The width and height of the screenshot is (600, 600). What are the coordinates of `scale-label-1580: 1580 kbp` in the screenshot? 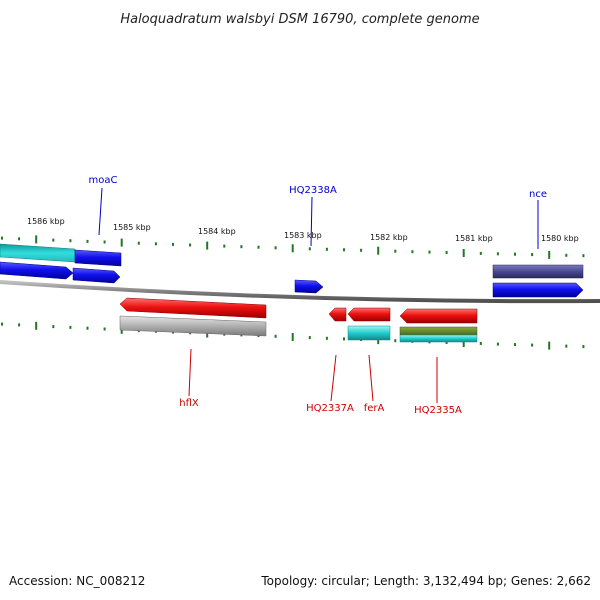 It's located at (560, 238).